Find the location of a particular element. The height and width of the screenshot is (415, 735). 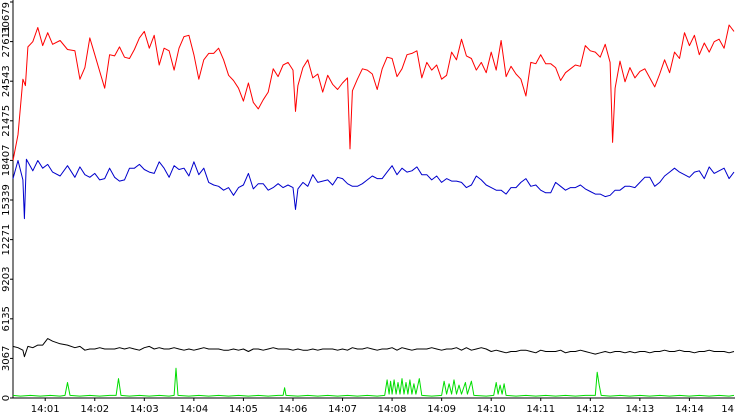

x-tick-label: 14:05 is located at coordinates (243, 409).